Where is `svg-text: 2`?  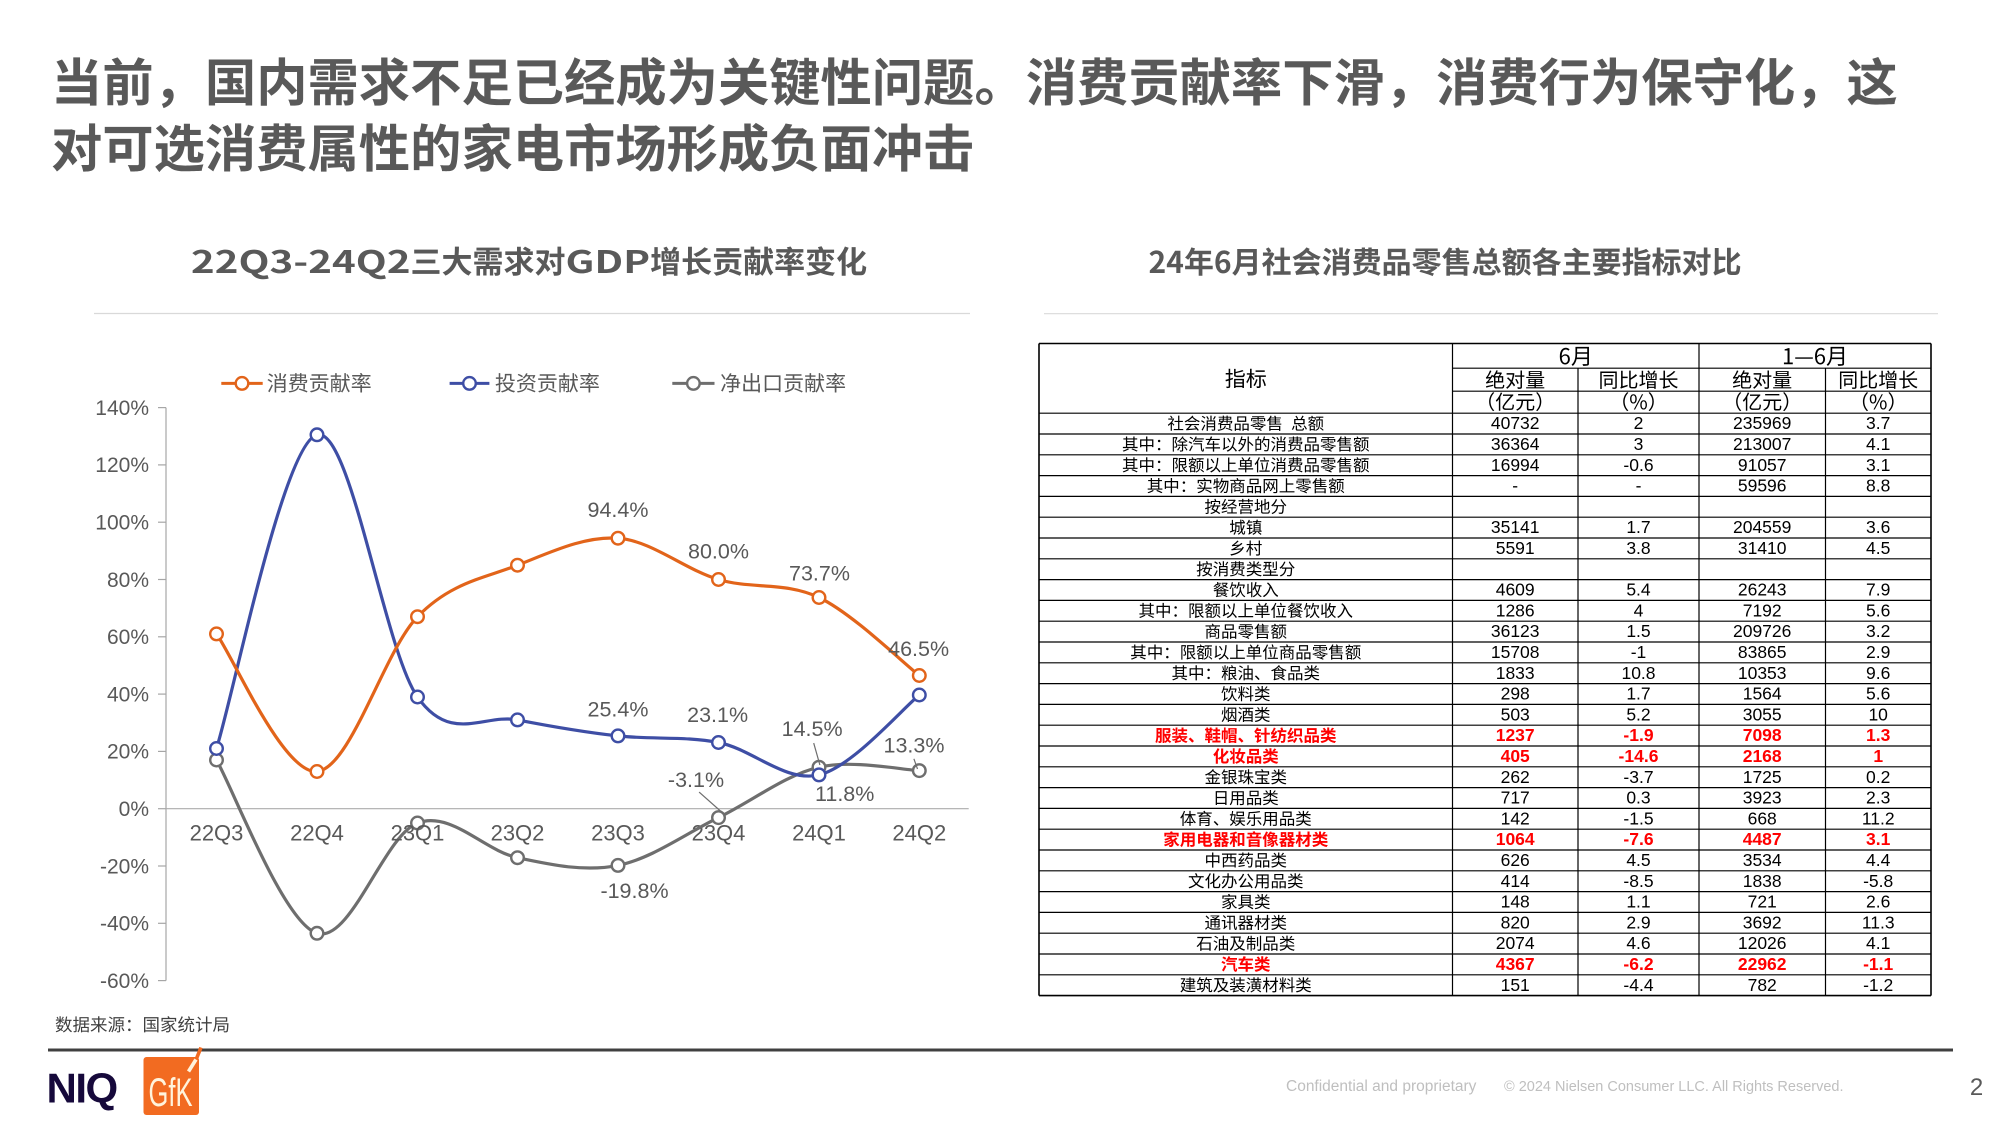 svg-text: 2 is located at coordinates (1639, 423).